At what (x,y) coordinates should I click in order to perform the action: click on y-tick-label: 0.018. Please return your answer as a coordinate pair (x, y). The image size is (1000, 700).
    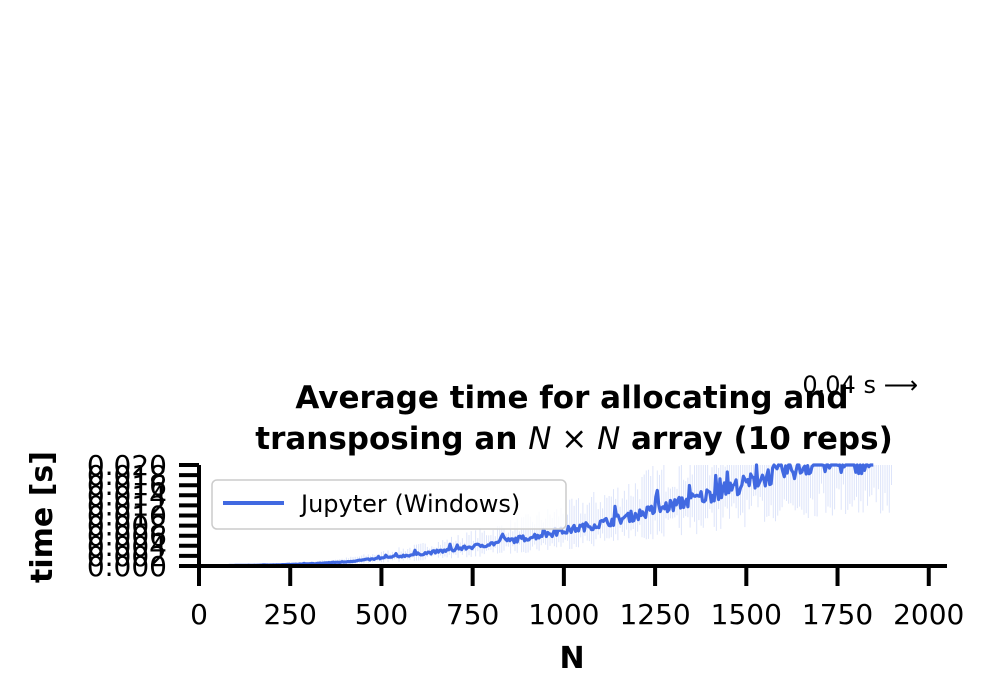
    Looking at the image, I should click on (127, 475).